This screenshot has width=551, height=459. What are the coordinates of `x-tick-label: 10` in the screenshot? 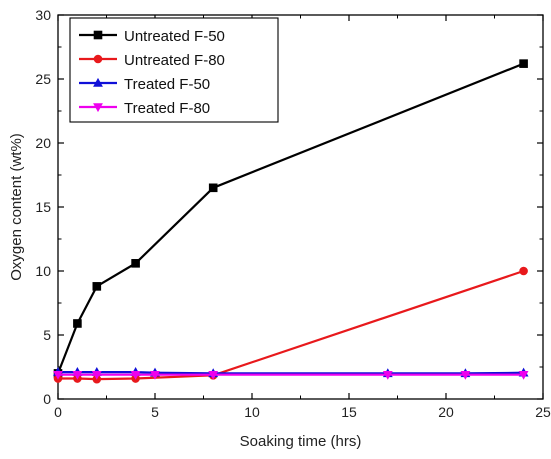 It's located at (252, 412).